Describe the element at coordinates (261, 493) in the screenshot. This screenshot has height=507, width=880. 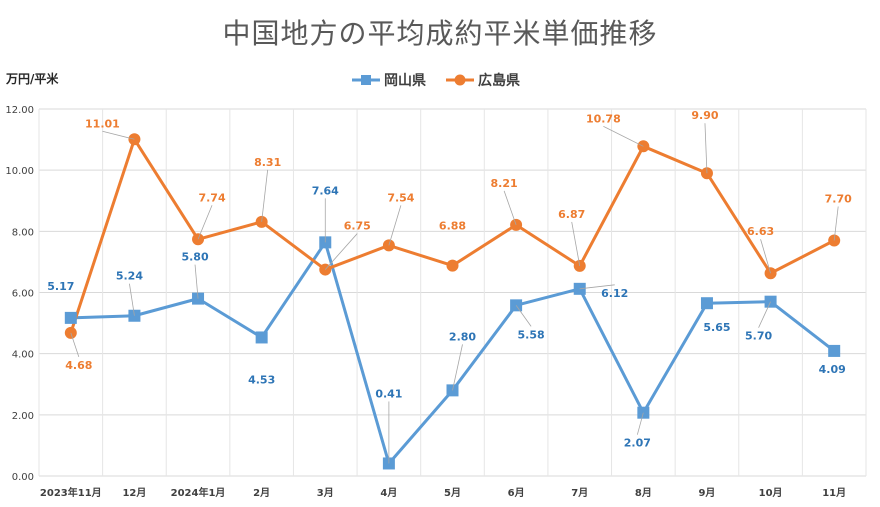
I see `x-tick-label: 2月` at that location.